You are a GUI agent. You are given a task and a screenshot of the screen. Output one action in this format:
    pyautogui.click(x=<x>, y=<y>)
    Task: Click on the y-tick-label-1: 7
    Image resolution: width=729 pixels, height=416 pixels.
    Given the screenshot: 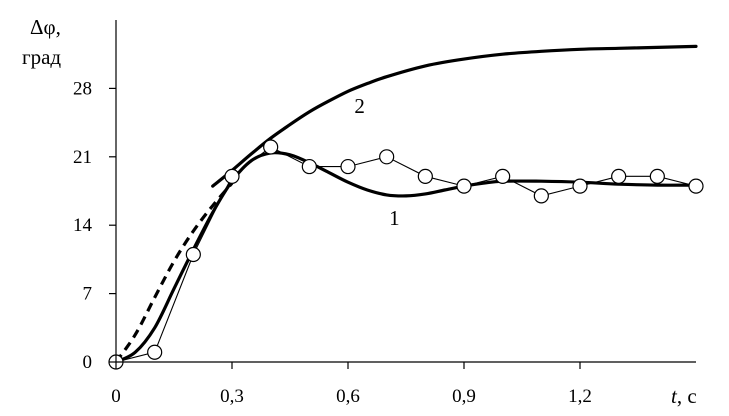 What is the action you would take?
    pyautogui.click(x=88, y=294)
    